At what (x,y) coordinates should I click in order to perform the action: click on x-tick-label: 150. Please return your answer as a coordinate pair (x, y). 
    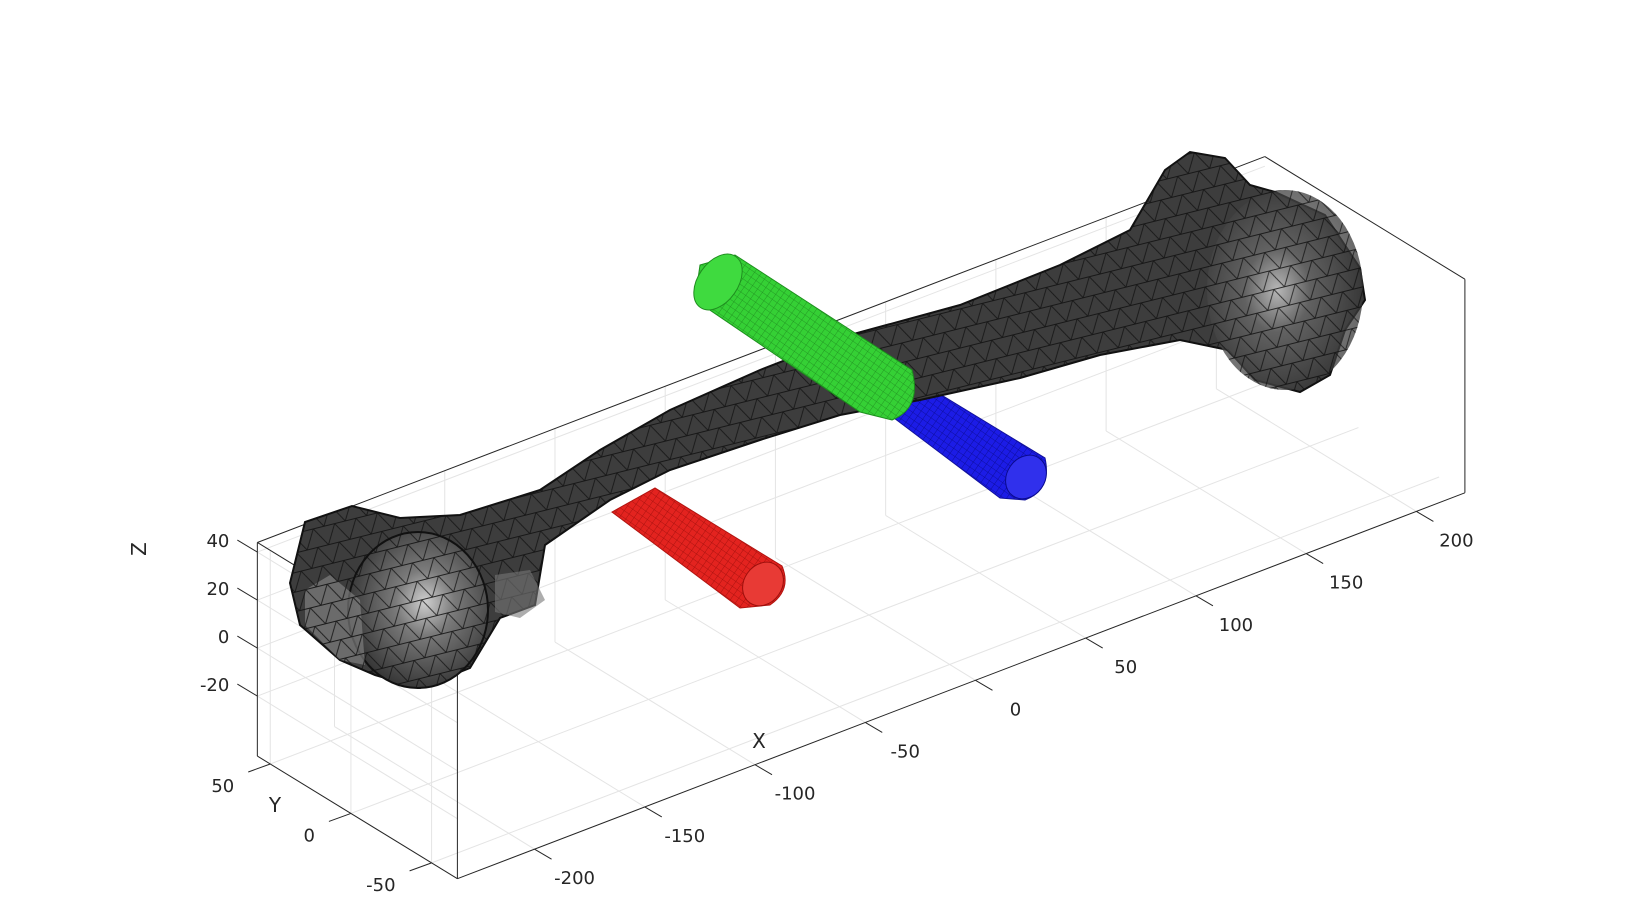
    Looking at the image, I should click on (1346, 583).